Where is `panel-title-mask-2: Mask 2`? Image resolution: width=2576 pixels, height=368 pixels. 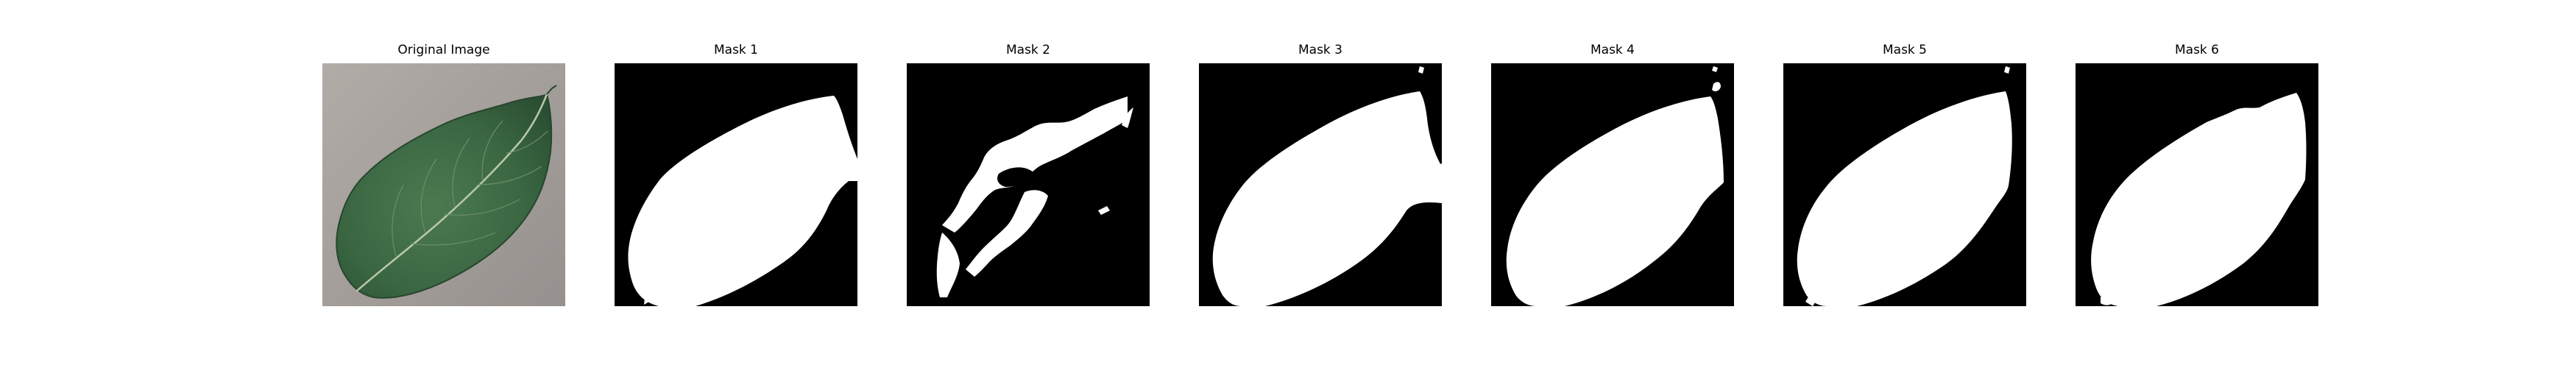
panel-title-mask-2: Mask 2 is located at coordinates (1027, 50).